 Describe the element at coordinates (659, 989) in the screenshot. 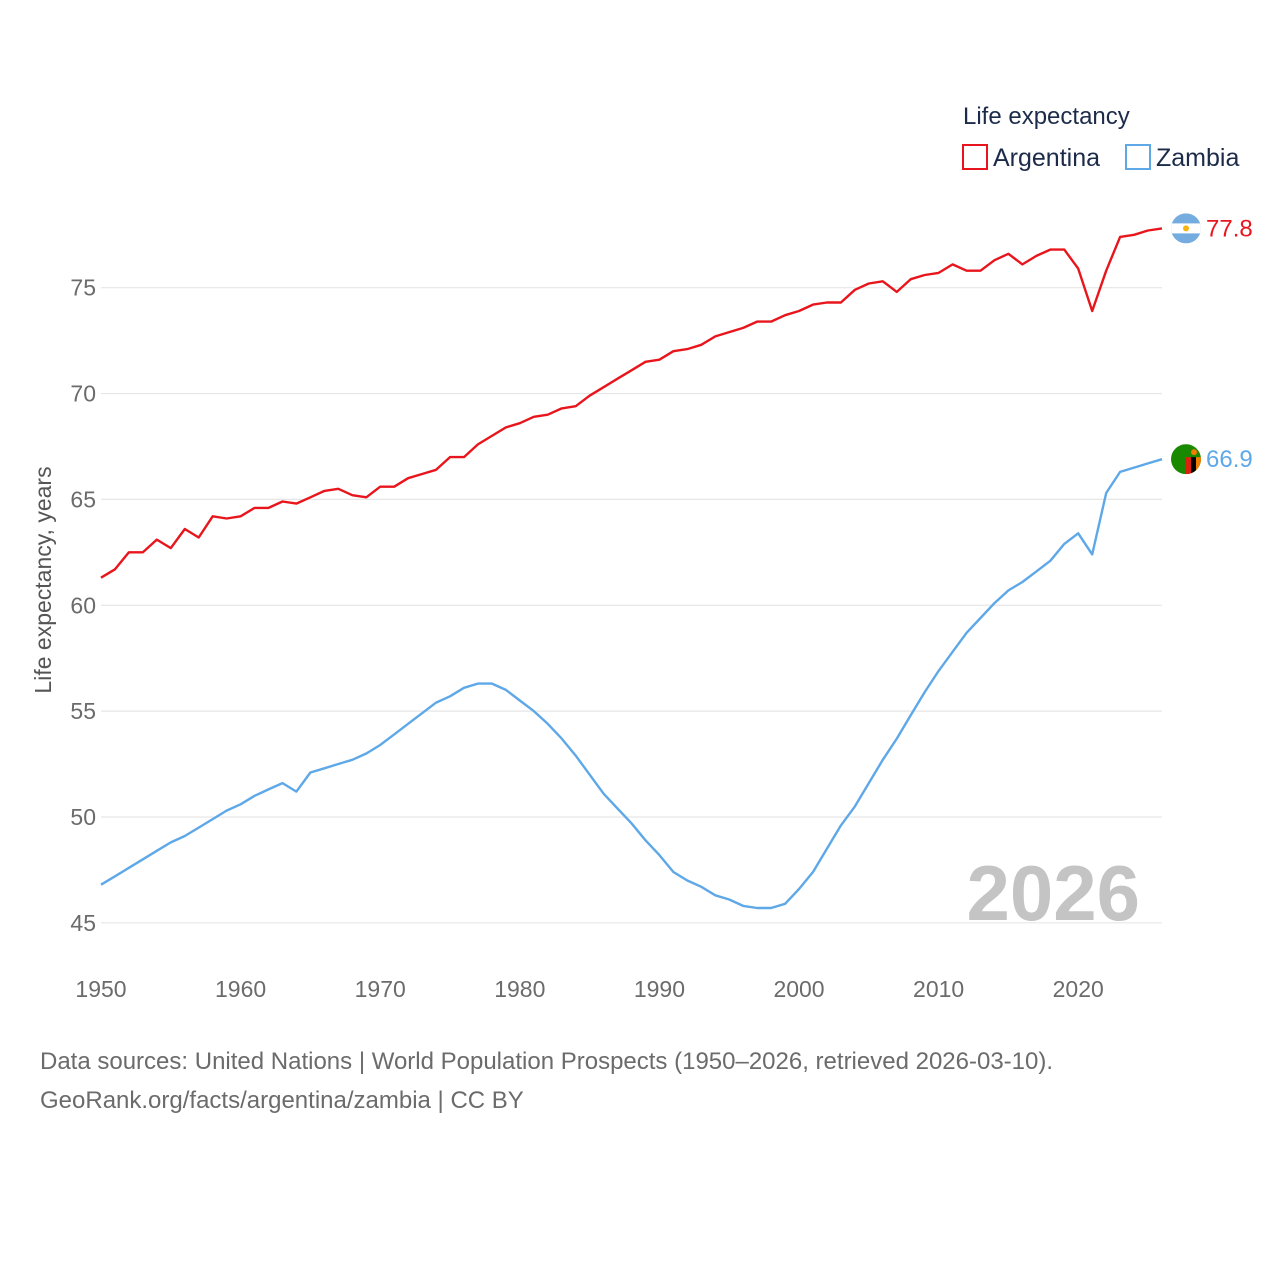

I see `x-tick-label: 1990` at that location.